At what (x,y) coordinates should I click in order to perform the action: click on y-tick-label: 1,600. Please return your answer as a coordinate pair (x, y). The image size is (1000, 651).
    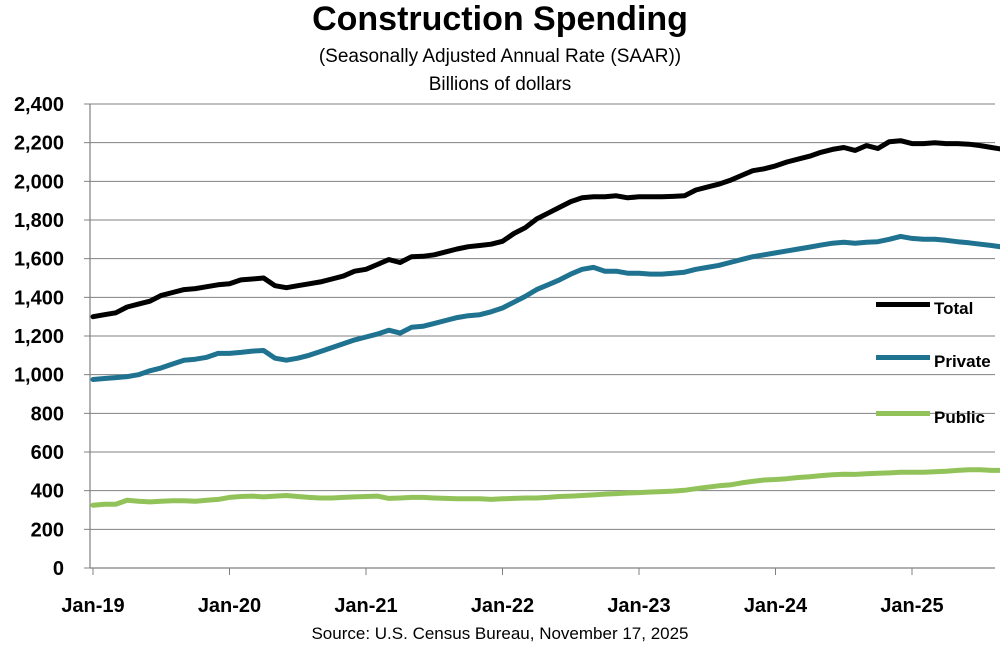
    Looking at the image, I should click on (39, 260).